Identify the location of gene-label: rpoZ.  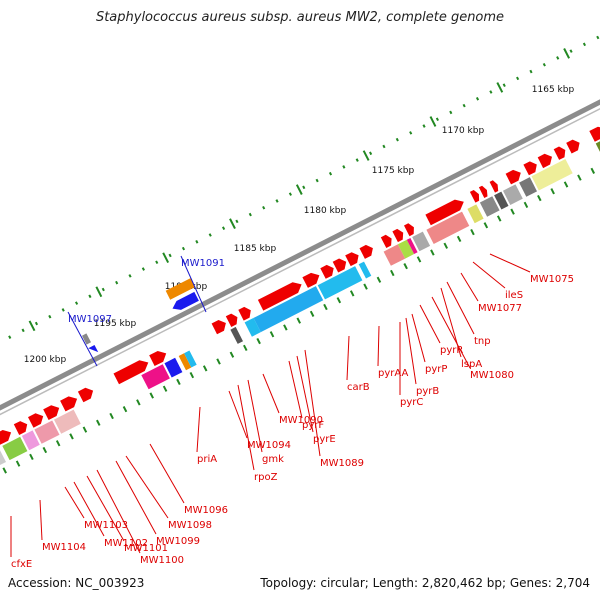
(266, 477).